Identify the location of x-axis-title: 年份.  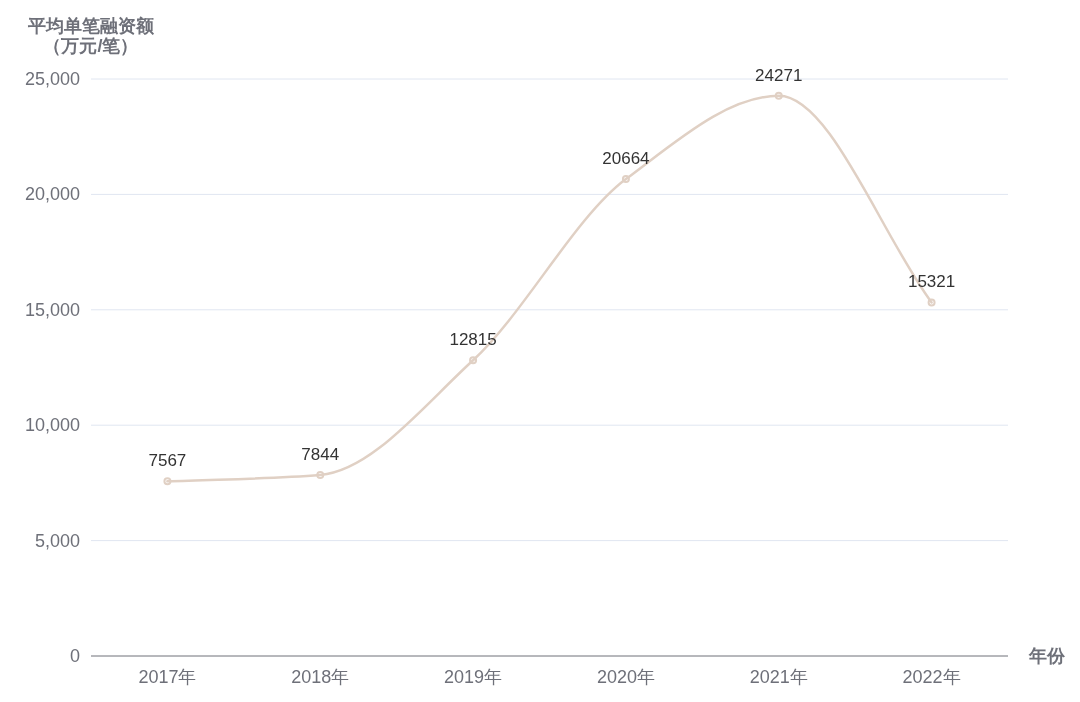
(1047, 656).